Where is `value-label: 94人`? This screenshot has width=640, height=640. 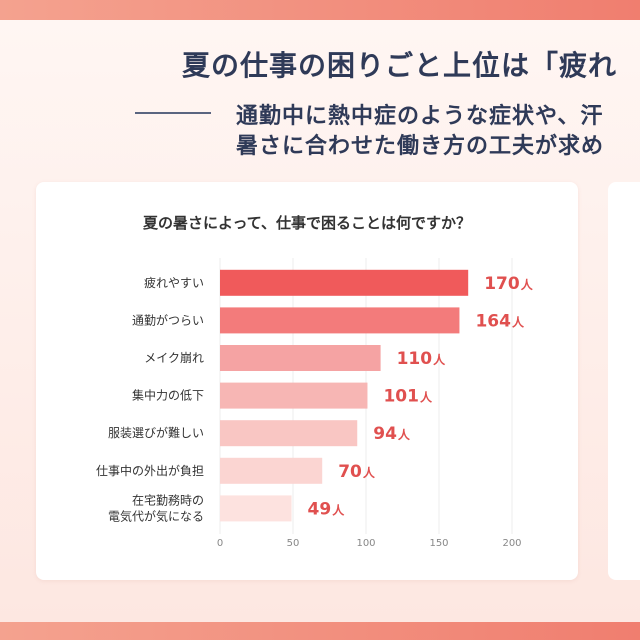
value-label: 94人 is located at coordinates (392, 434).